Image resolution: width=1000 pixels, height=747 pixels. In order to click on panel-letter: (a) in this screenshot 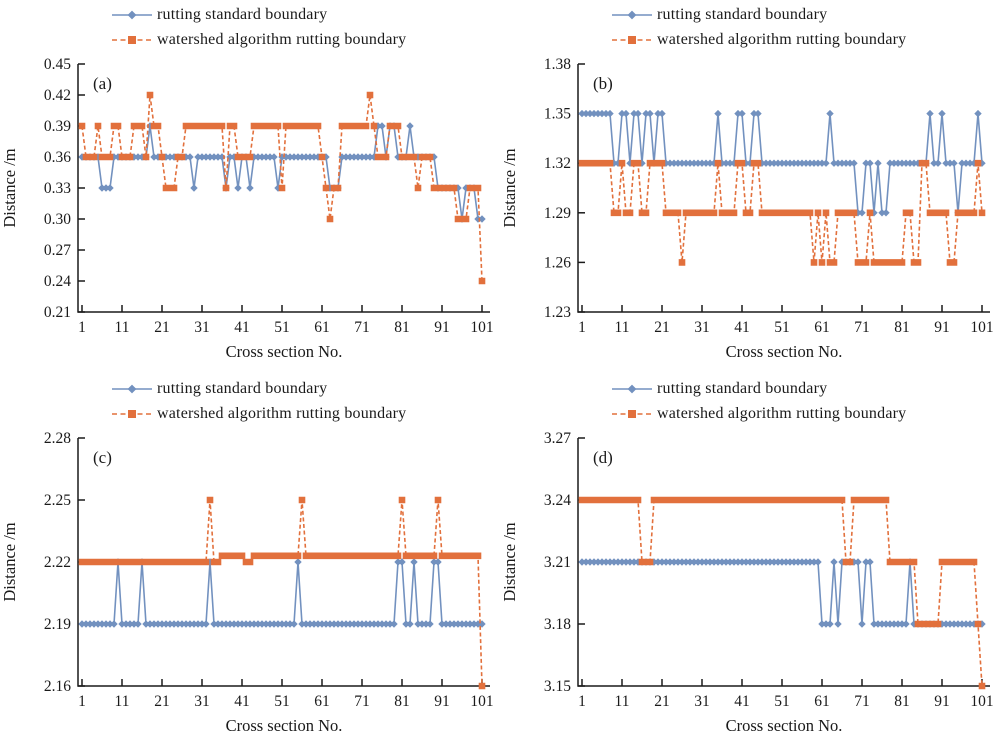, I will do `click(102, 83)`.